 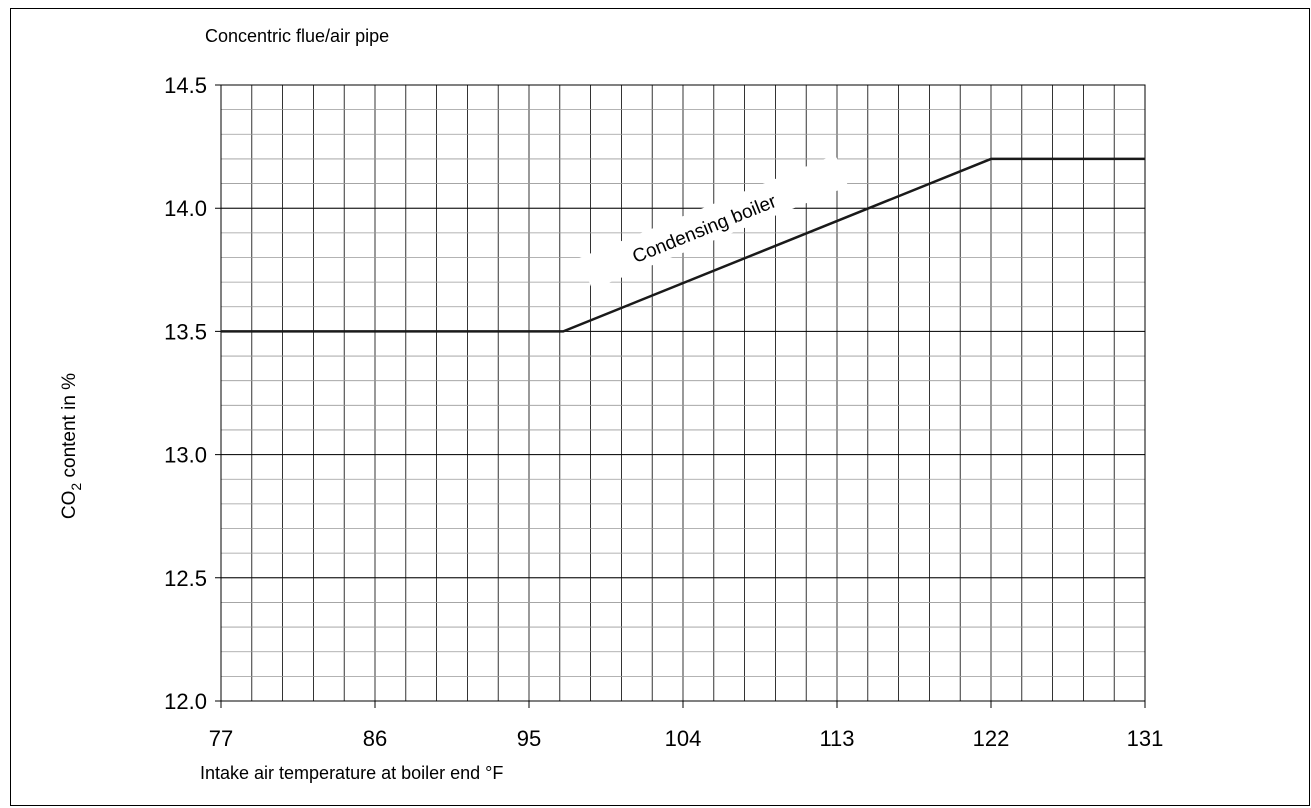 I want to click on y-axis-label-suffix: content in %, so click(x=69, y=428).